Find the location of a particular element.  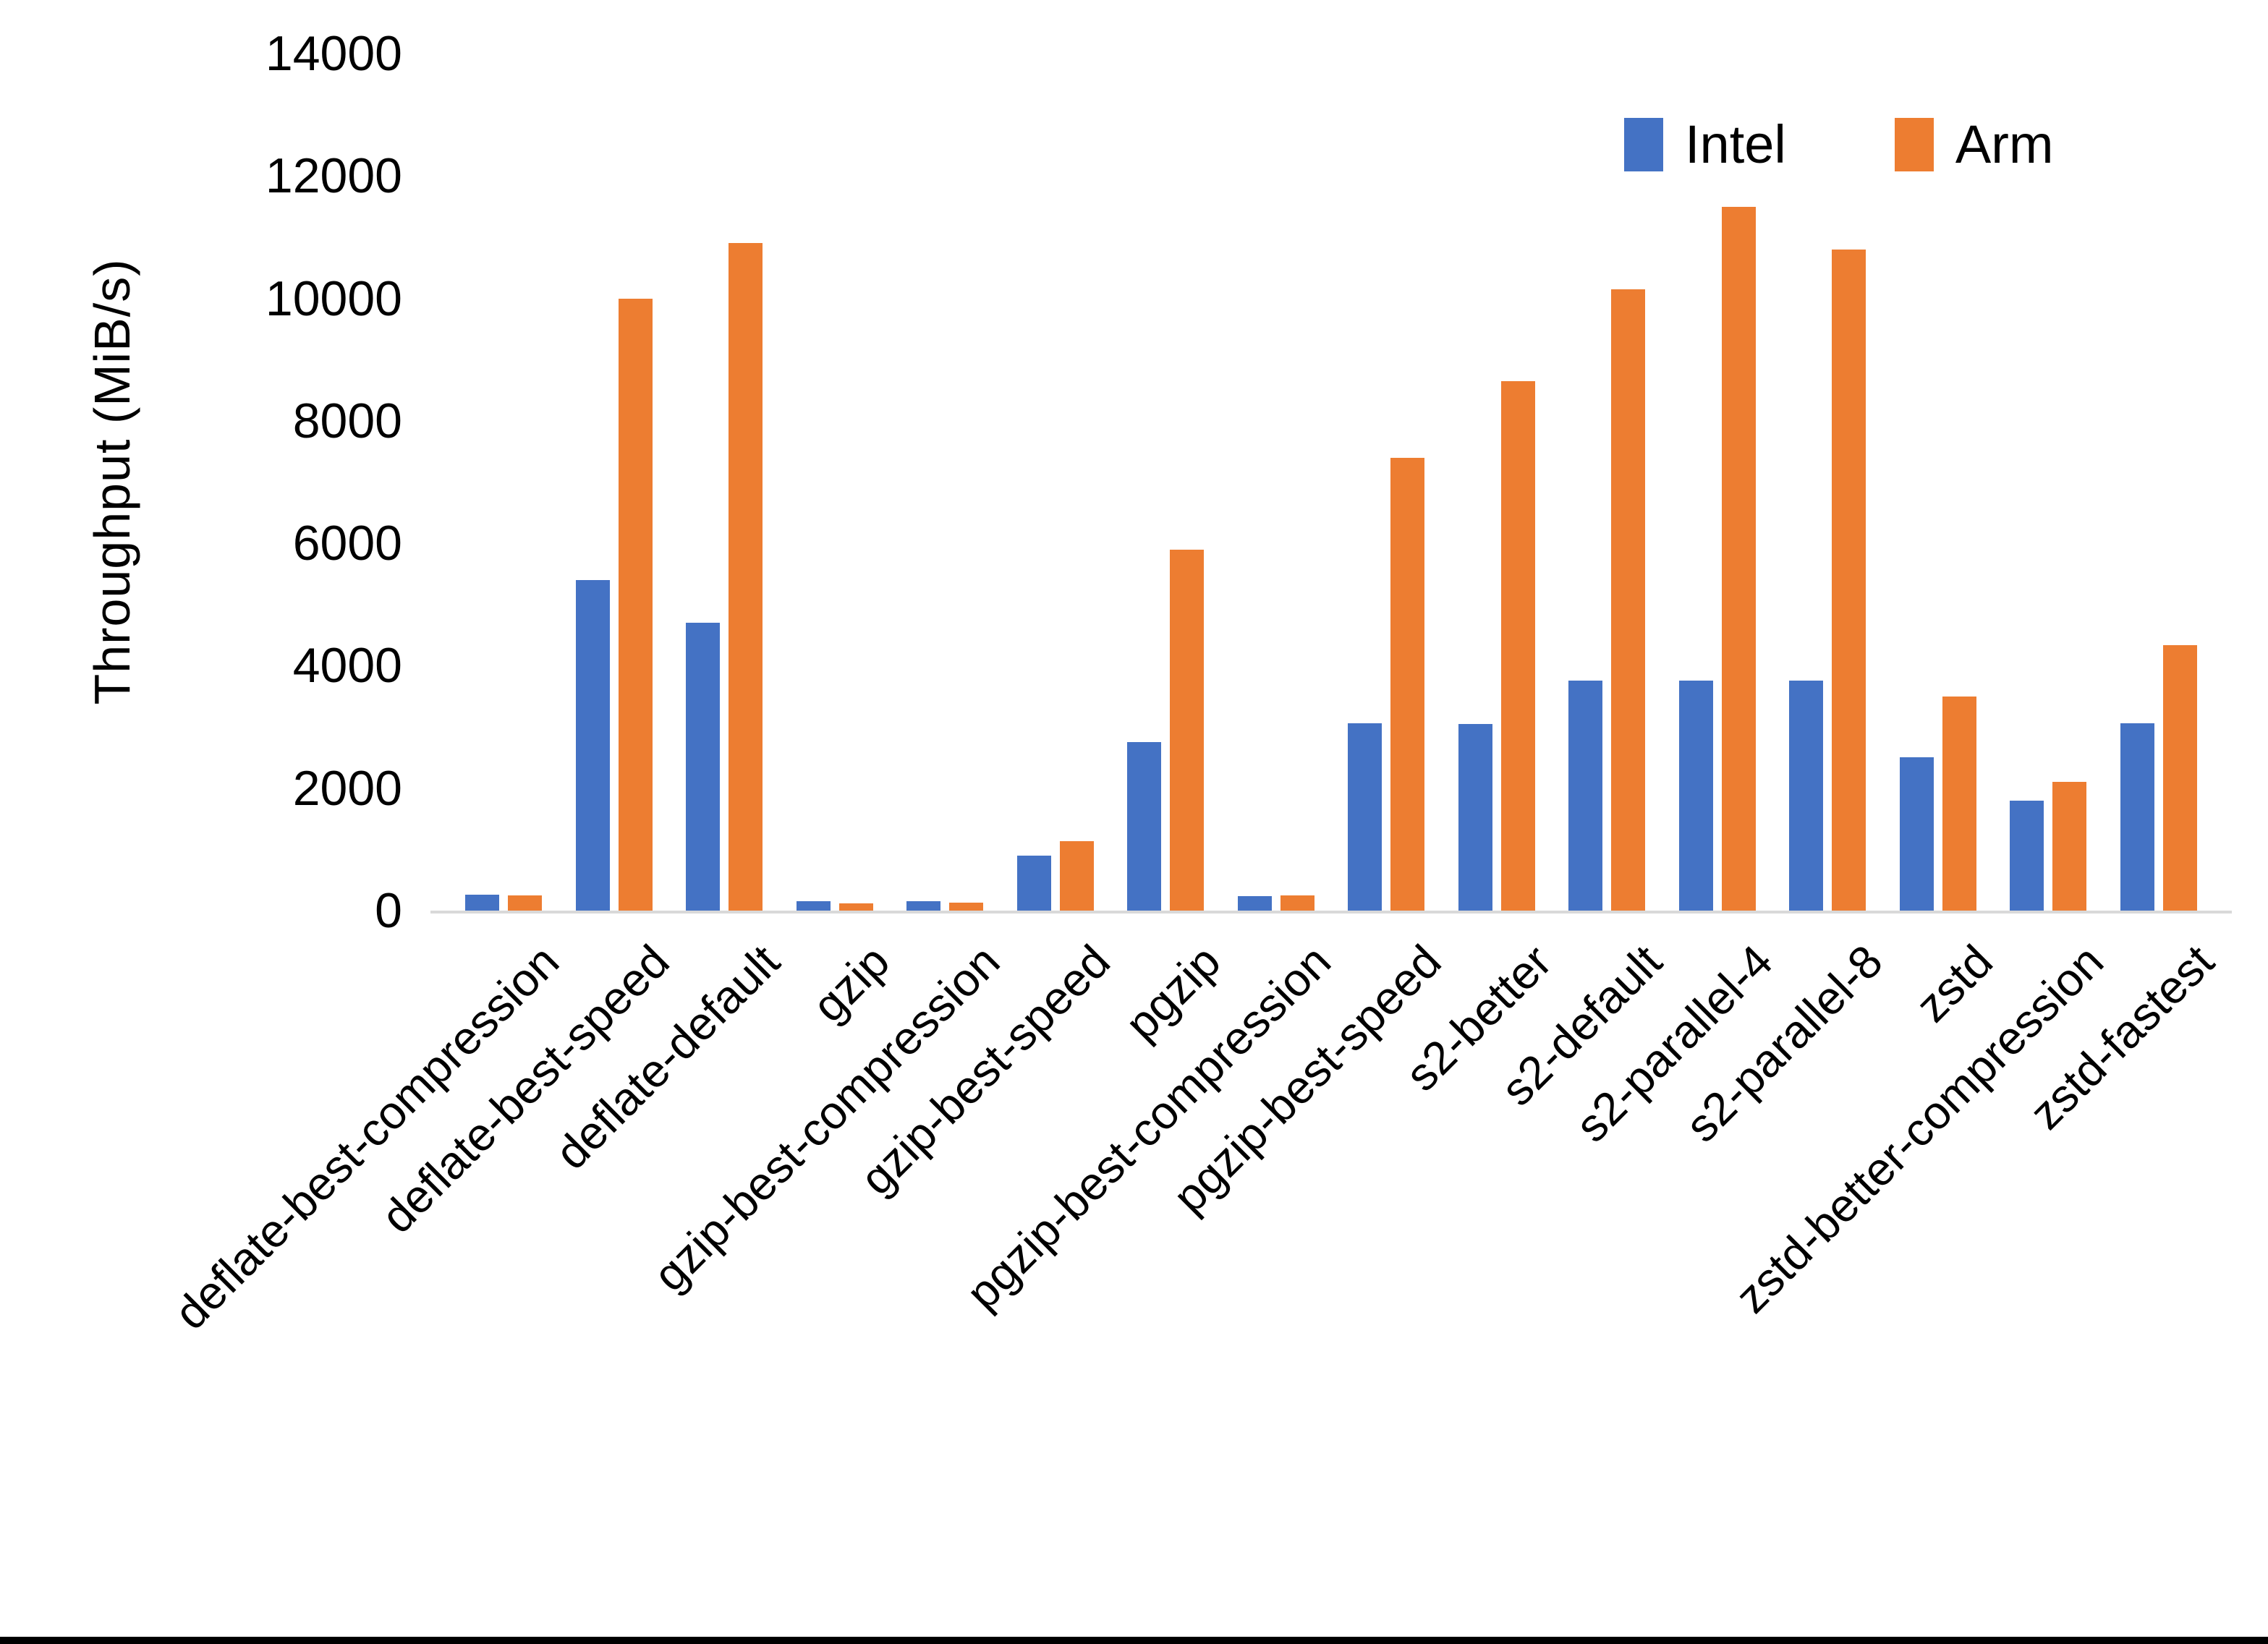

y-tick-label: 2000 is located at coordinates (347, 788).